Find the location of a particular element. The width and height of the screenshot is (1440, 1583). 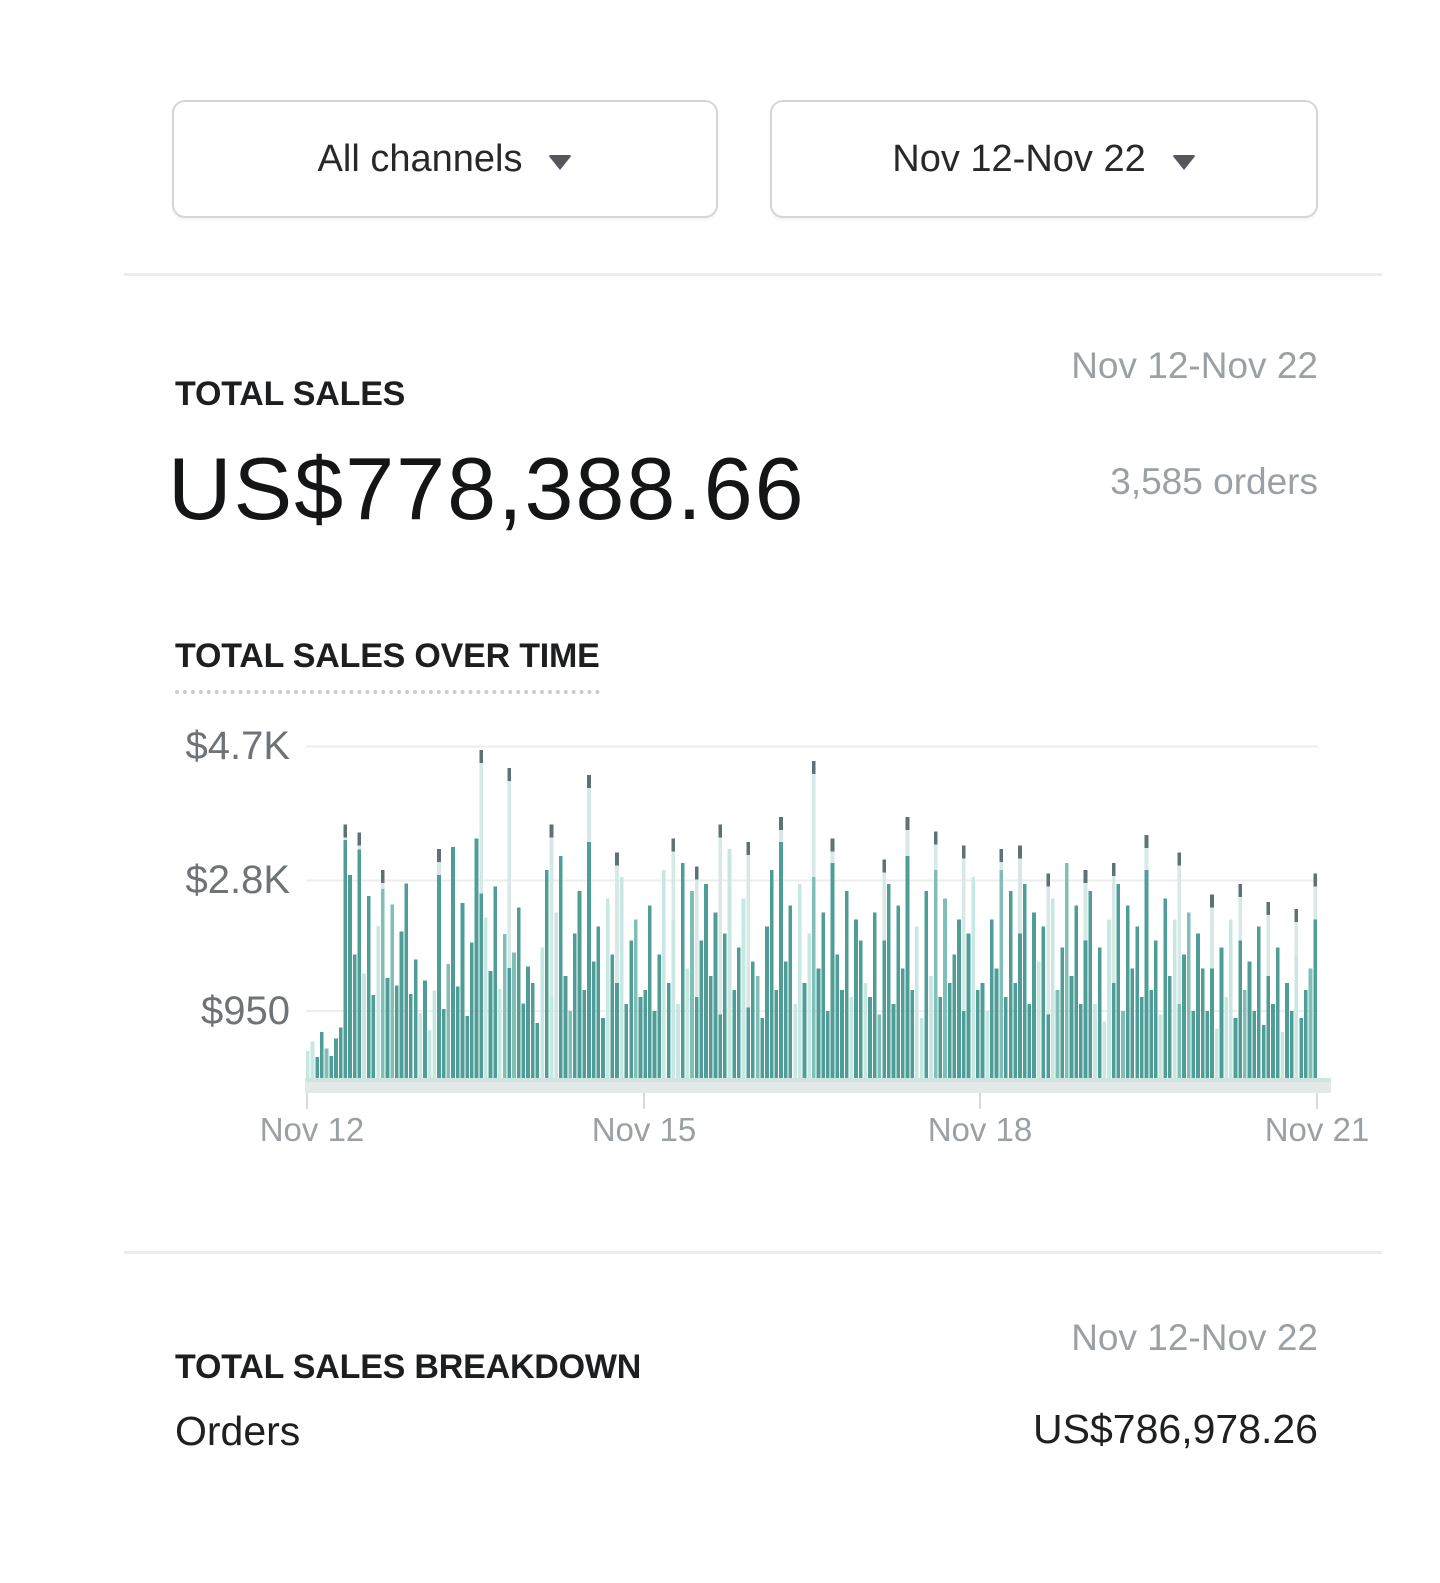

total-sales-date-range: Nov 12-Nov 22 is located at coordinates (1194, 365).